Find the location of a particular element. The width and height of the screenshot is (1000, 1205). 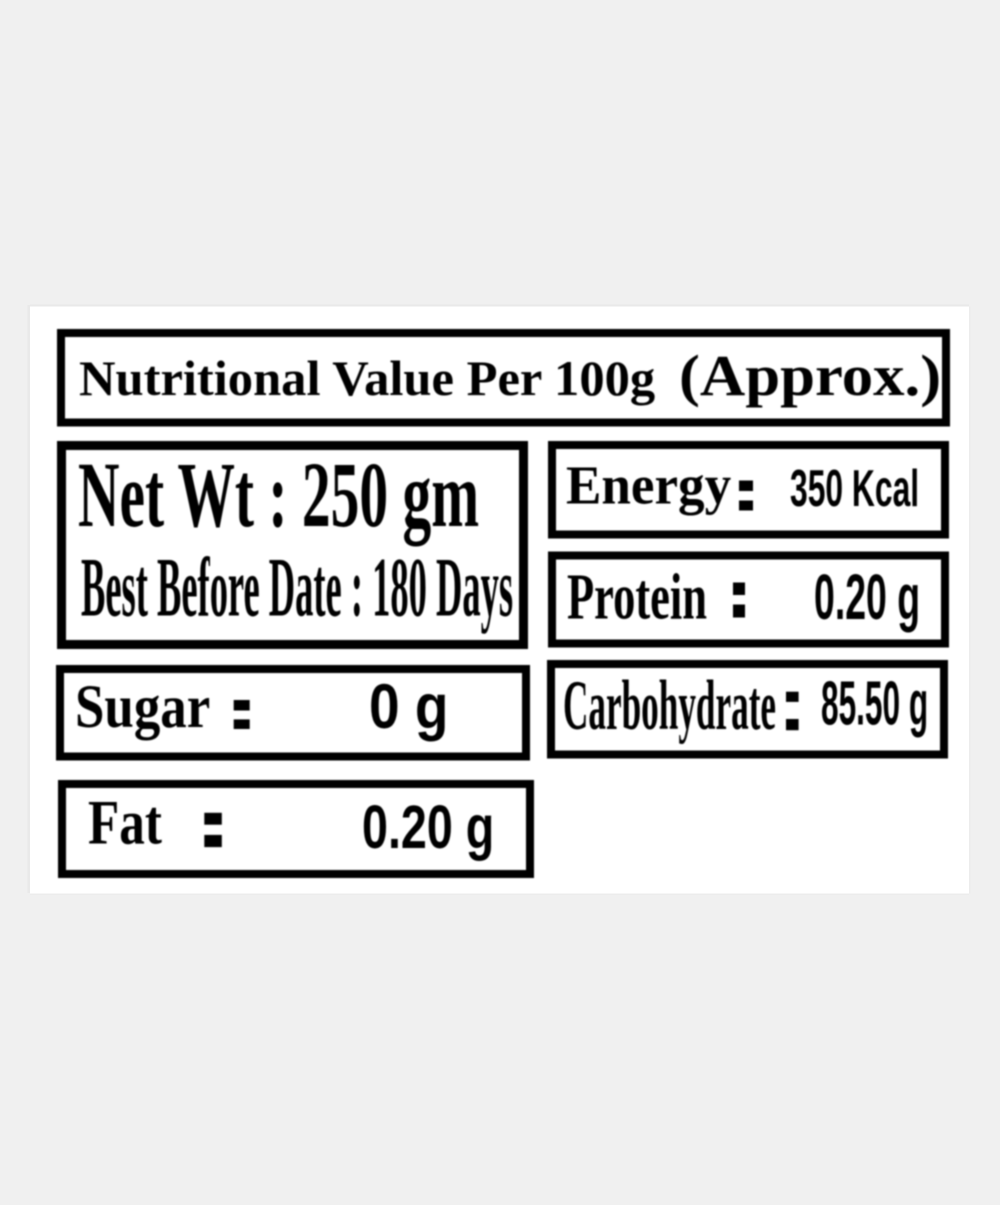

svg-text: Best Before Date : 180 Days is located at coordinates (297, 588).